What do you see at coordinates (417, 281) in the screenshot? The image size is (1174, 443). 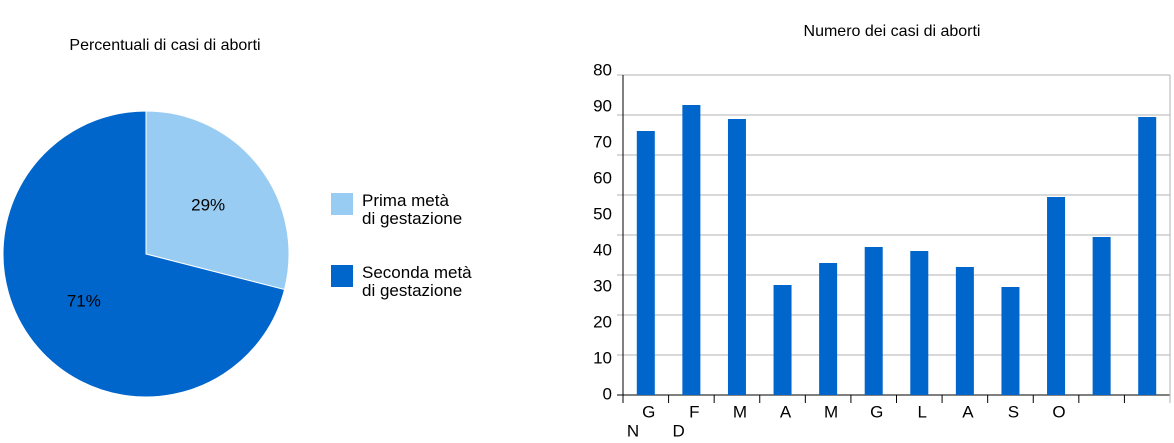 I see `legend-label: Seconda metà di gestazione` at bounding box center [417, 281].